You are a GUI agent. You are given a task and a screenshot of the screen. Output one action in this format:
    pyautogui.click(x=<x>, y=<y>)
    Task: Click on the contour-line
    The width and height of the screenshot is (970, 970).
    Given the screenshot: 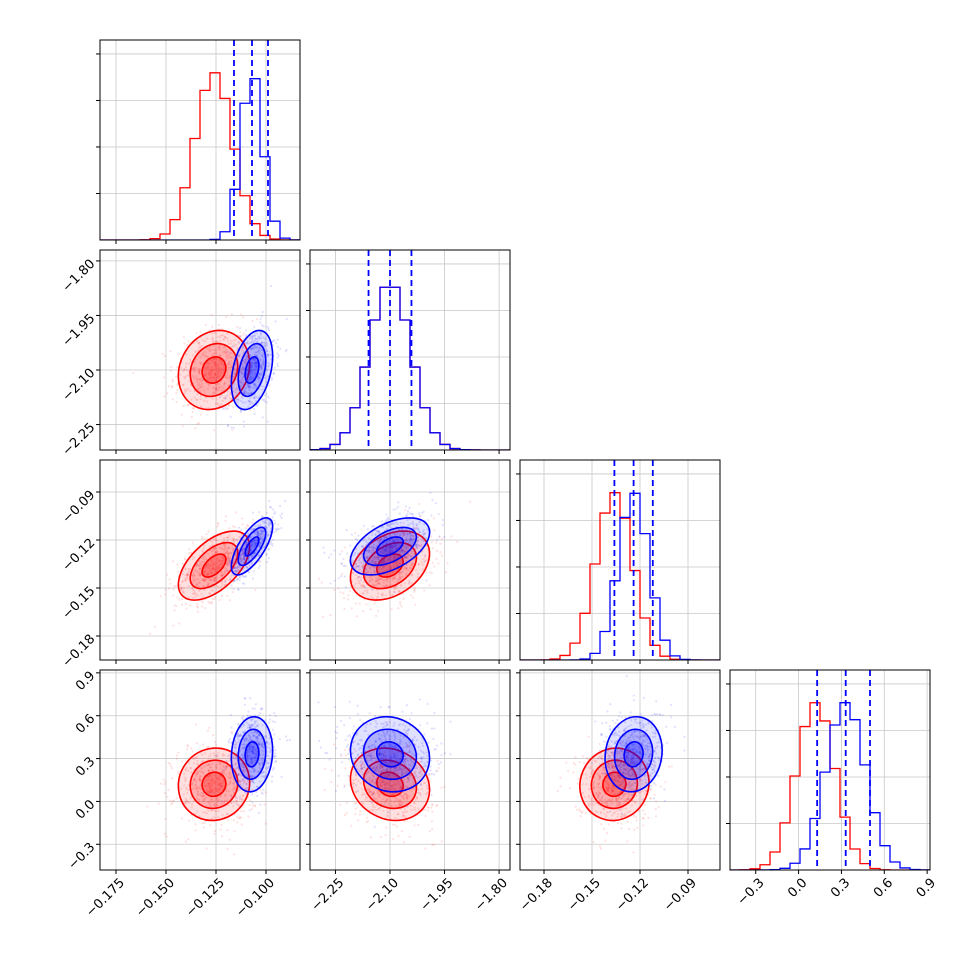 What is the action you would take?
    pyautogui.click(x=252, y=370)
    